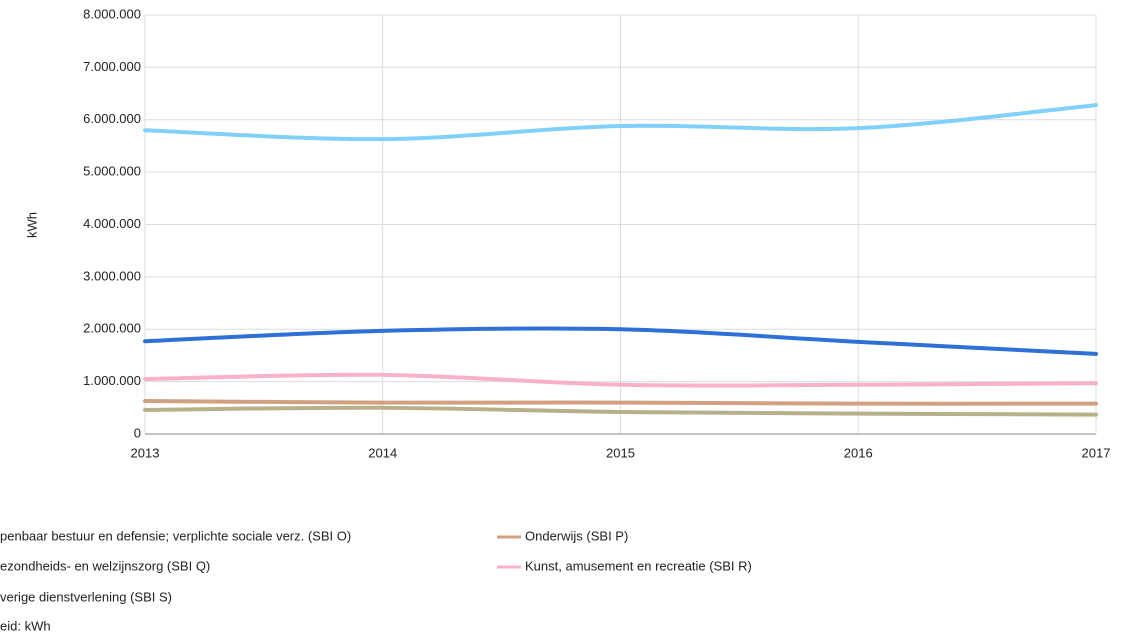 The width and height of the screenshot is (1124, 639). What do you see at coordinates (137, 432) in the screenshot?
I see `y-tick-label: 0` at bounding box center [137, 432].